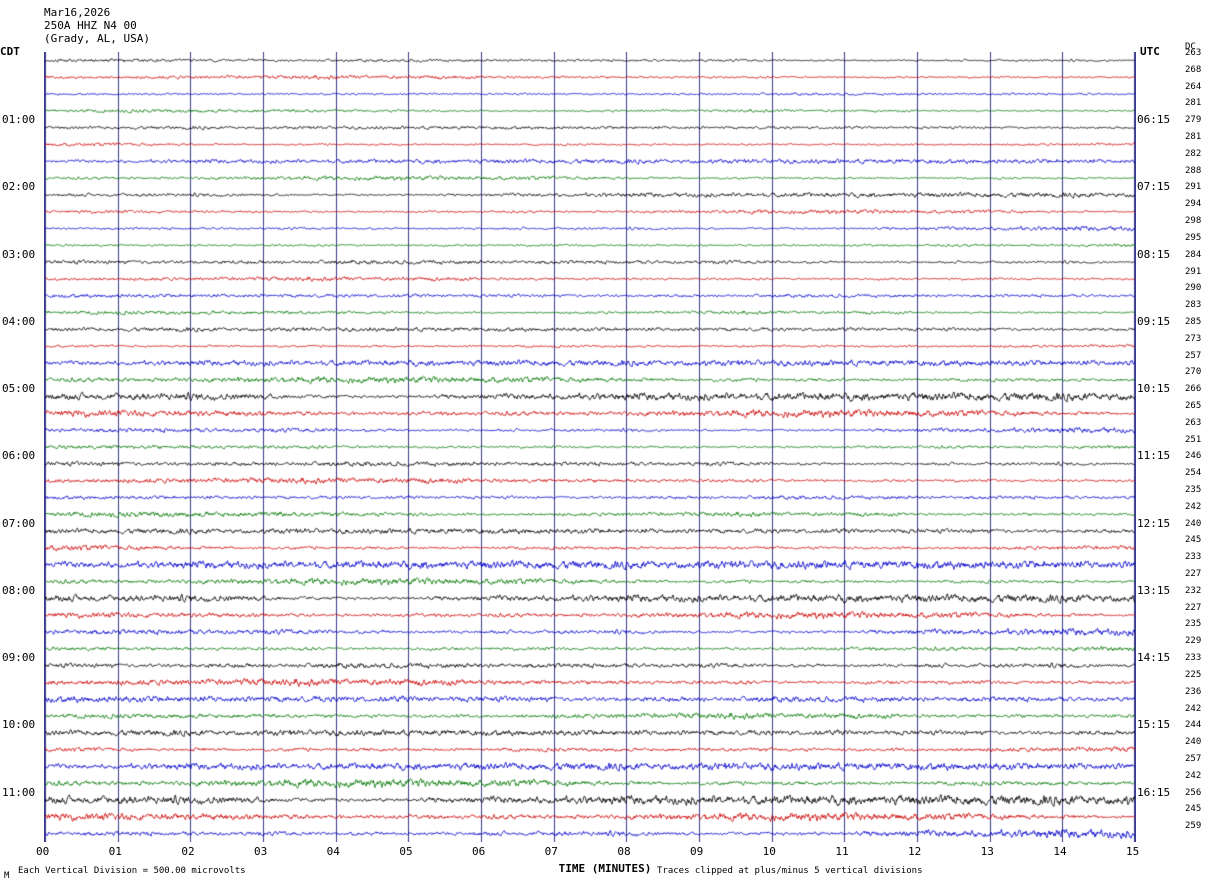 The image size is (1210, 886). I want to click on left-time-label: 11:00, so click(19, 792).